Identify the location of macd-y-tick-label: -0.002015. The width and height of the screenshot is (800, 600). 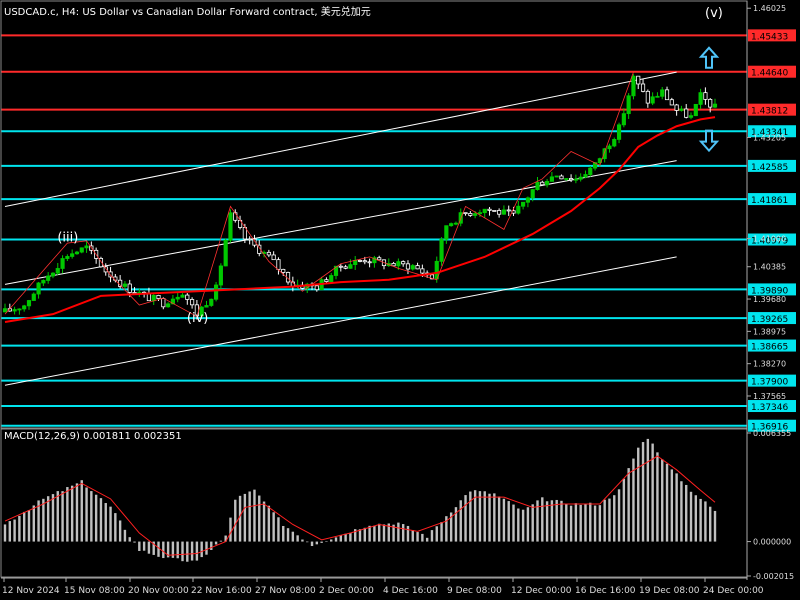
(773, 576).